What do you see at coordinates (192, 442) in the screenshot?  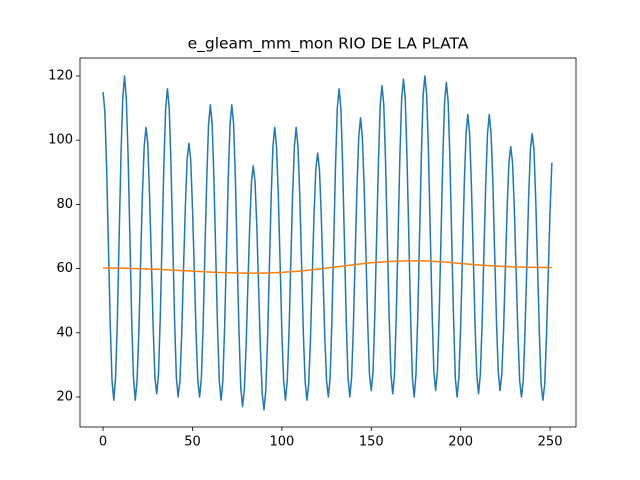 I see `x-tick-label: 50` at bounding box center [192, 442].